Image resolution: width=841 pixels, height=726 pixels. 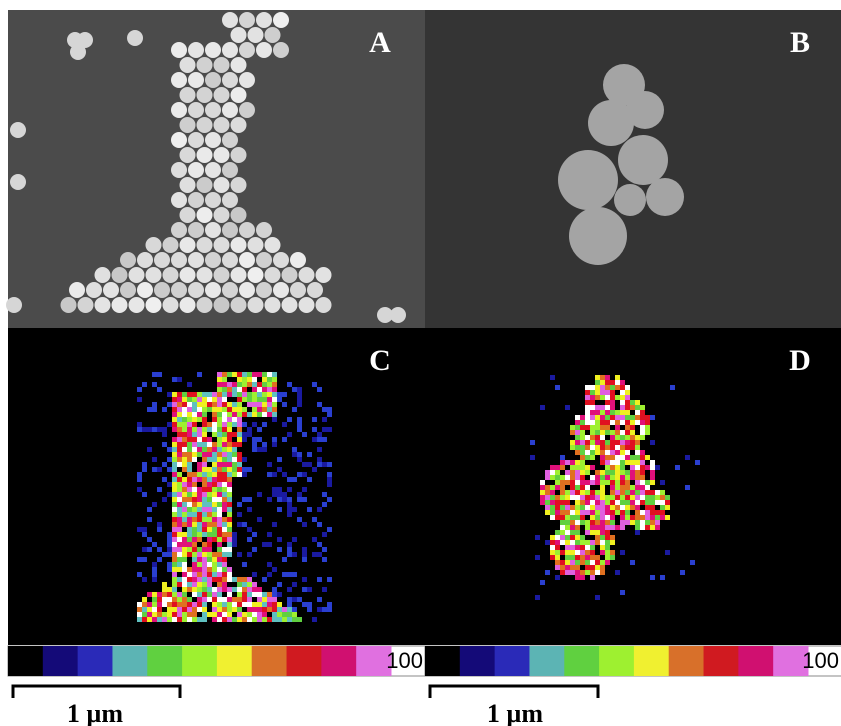 What do you see at coordinates (165, 661) in the screenshot?
I see `colorbar-segment` at bounding box center [165, 661].